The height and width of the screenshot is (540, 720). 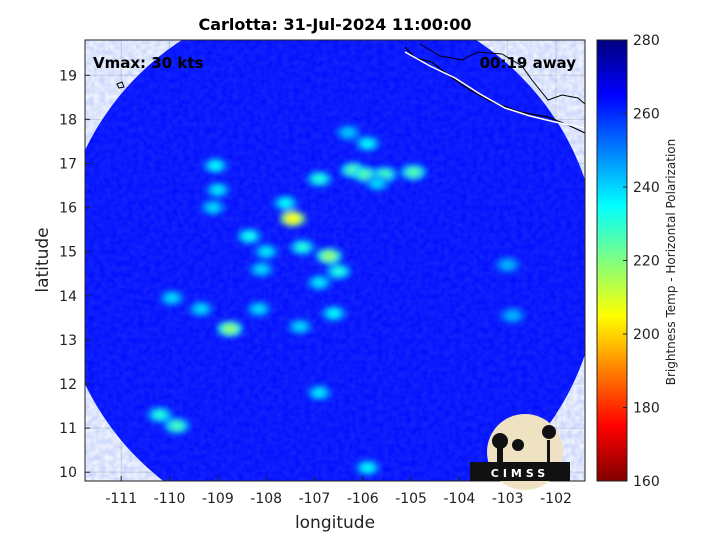 What do you see at coordinates (43, 259) in the screenshot?
I see `y-axis-label: latitude` at bounding box center [43, 259].